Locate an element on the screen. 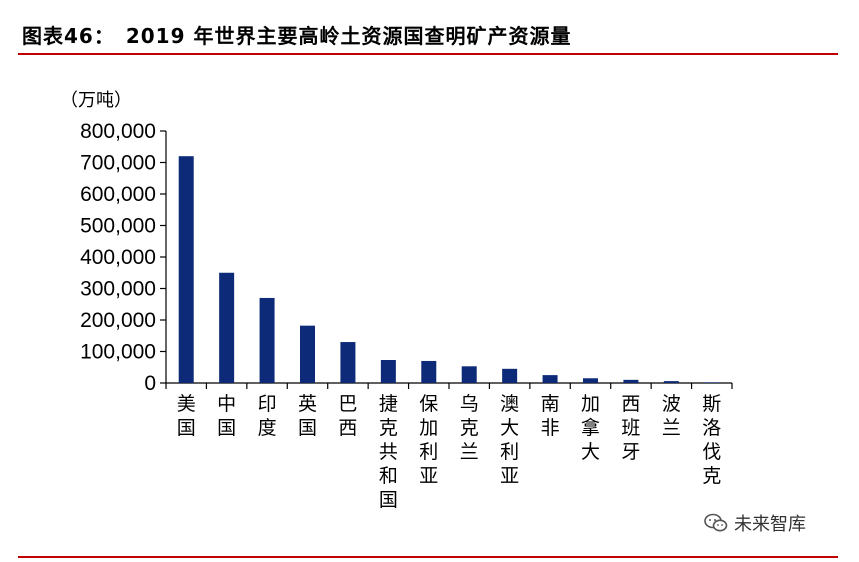 The width and height of the screenshot is (859, 562). x-tick-label: 波兰 is located at coordinates (671, 416).